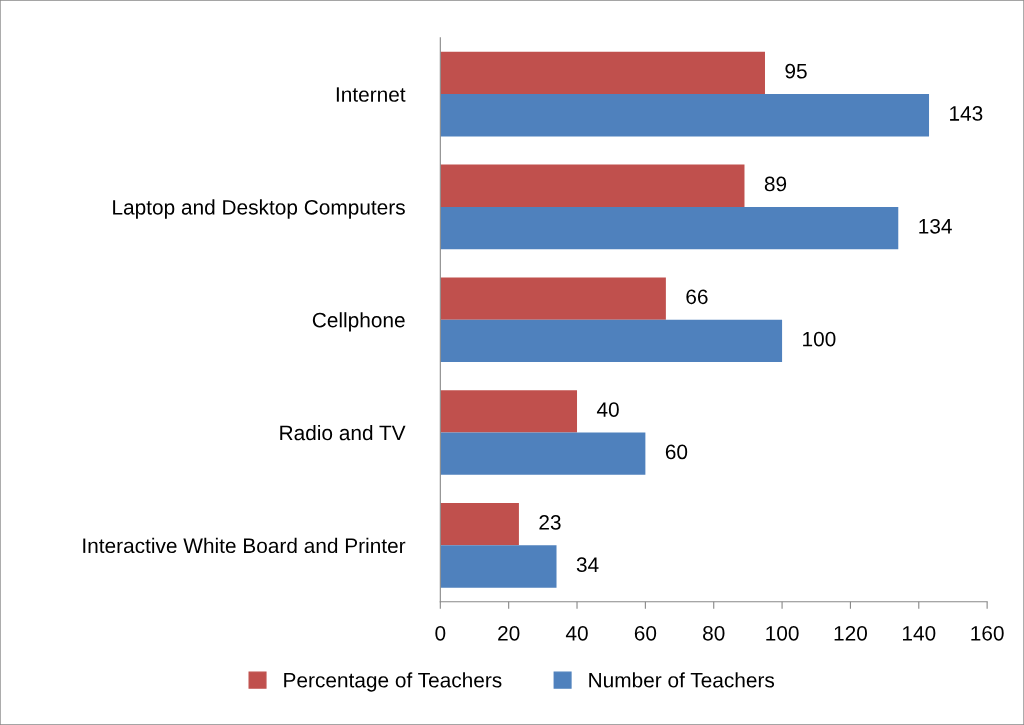 Image resolution: width=1024 pixels, height=725 pixels. What do you see at coordinates (607, 409) in the screenshot?
I see `data-label: 40` at bounding box center [607, 409].